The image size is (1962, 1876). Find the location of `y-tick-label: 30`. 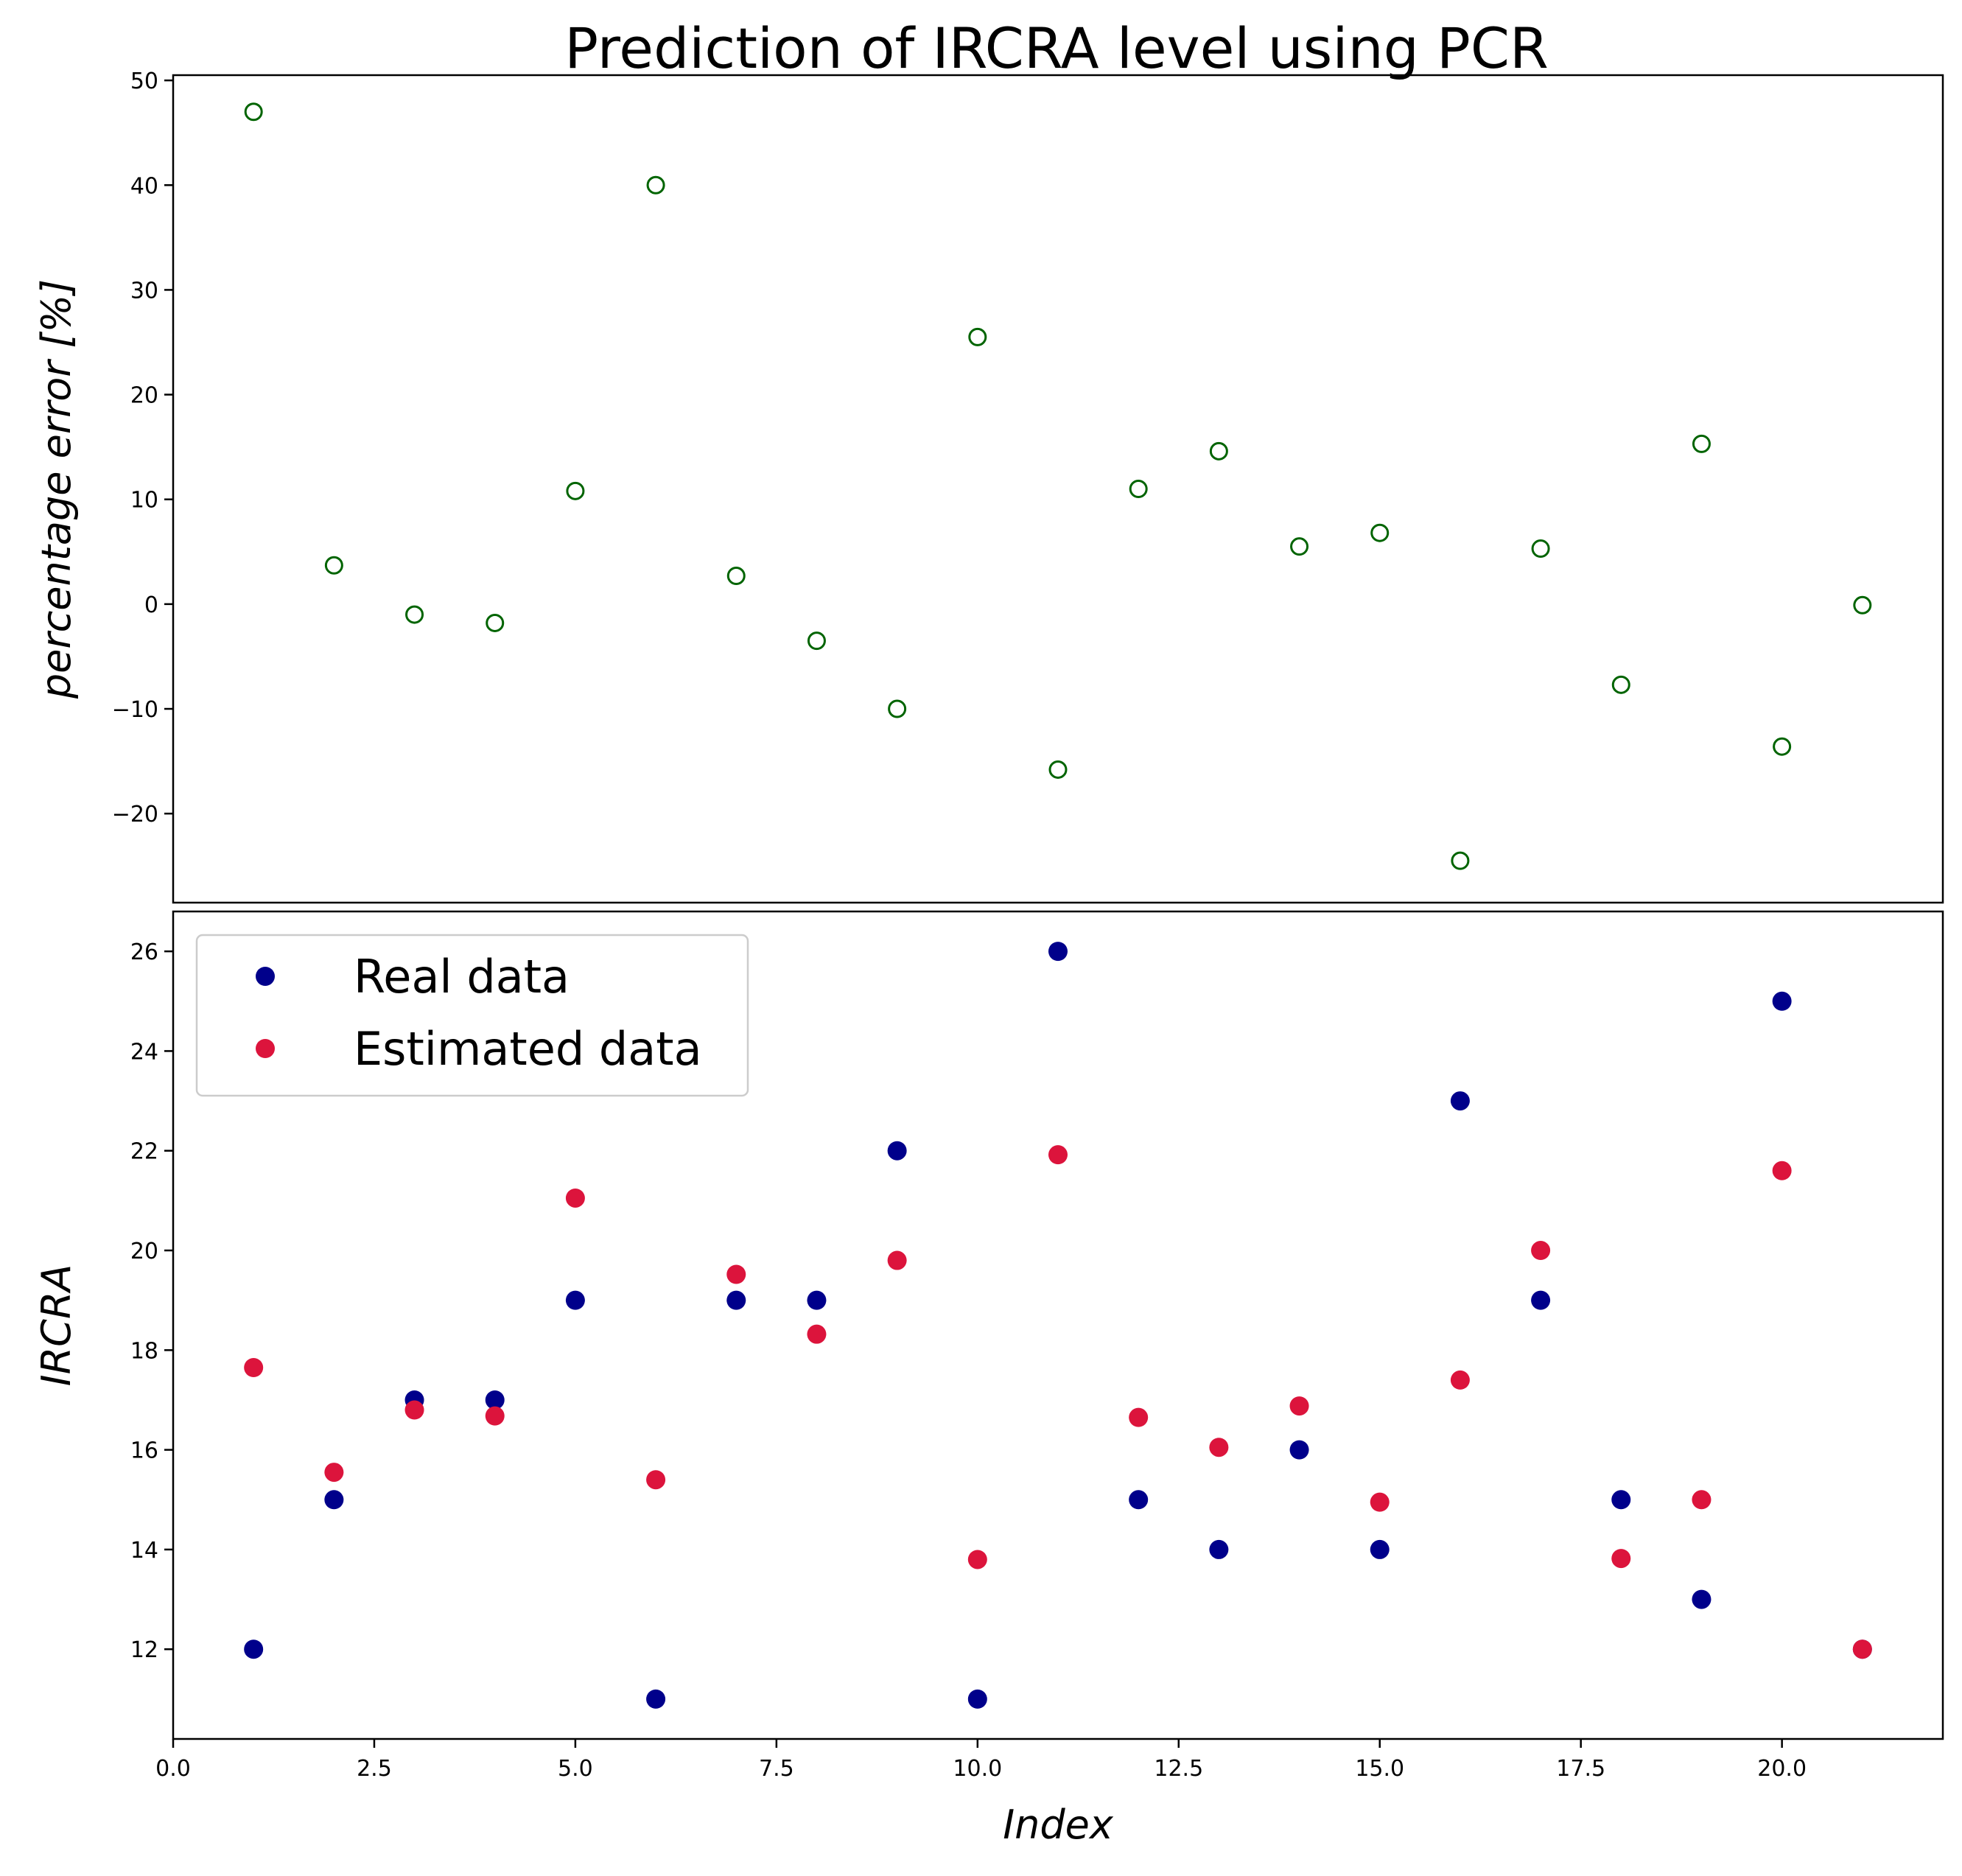

y-tick-label: 30 is located at coordinates (144, 291).